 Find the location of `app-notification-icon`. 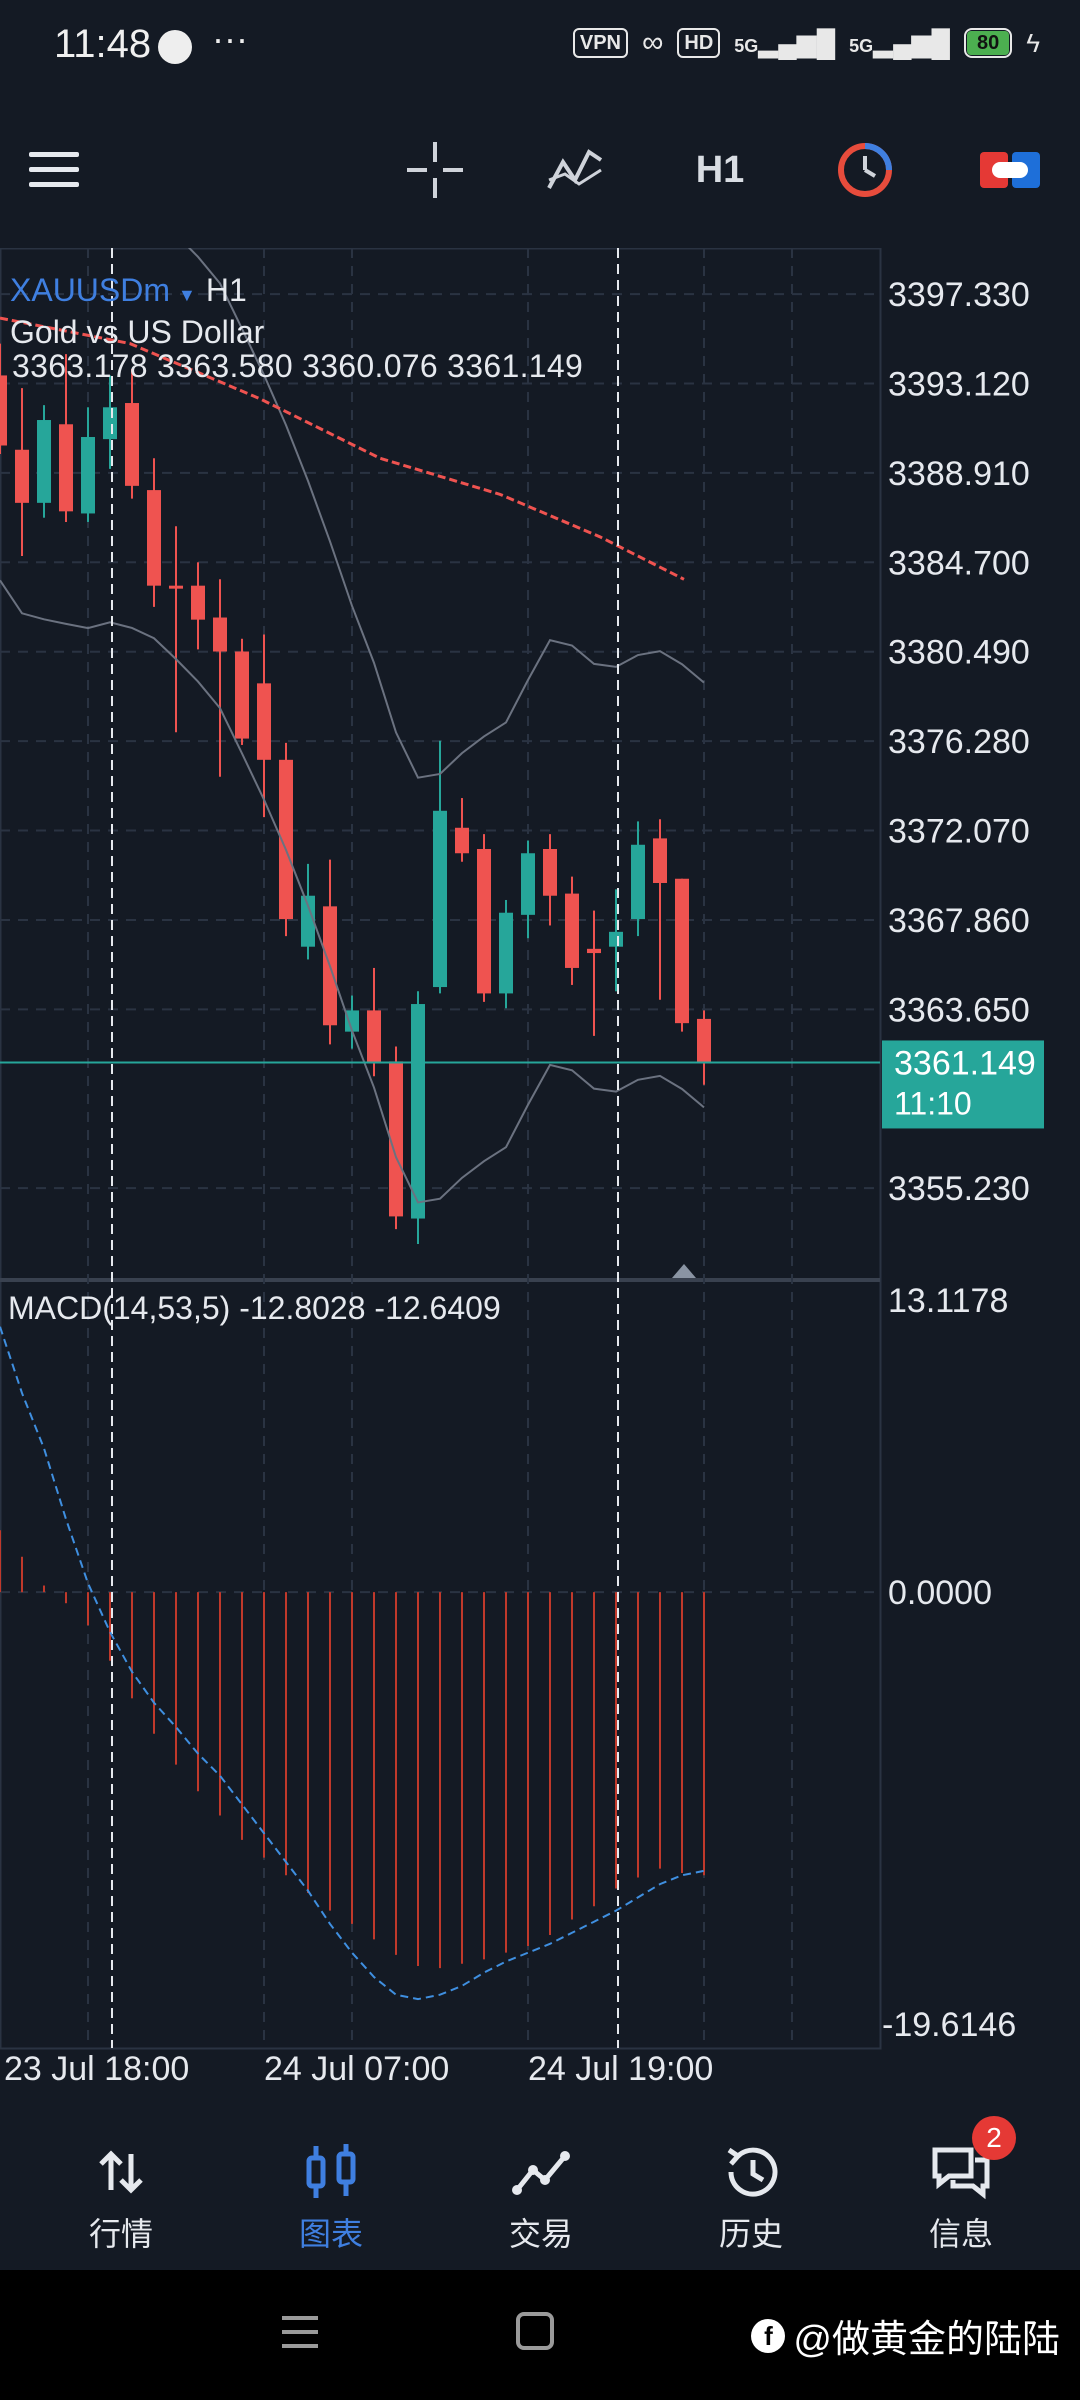

app-notification-icon is located at coordinates (175, 47).